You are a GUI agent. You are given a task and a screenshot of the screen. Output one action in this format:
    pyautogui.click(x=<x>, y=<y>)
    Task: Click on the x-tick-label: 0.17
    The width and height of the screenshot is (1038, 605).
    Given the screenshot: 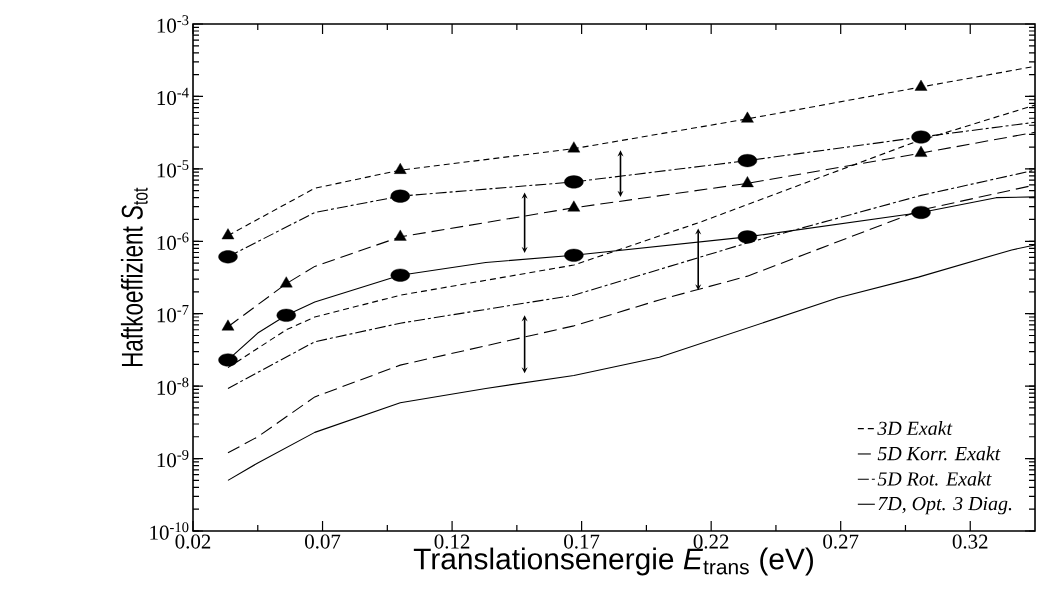 What is the action you would take?
    pyautogui.click(x=582, y=541)
    